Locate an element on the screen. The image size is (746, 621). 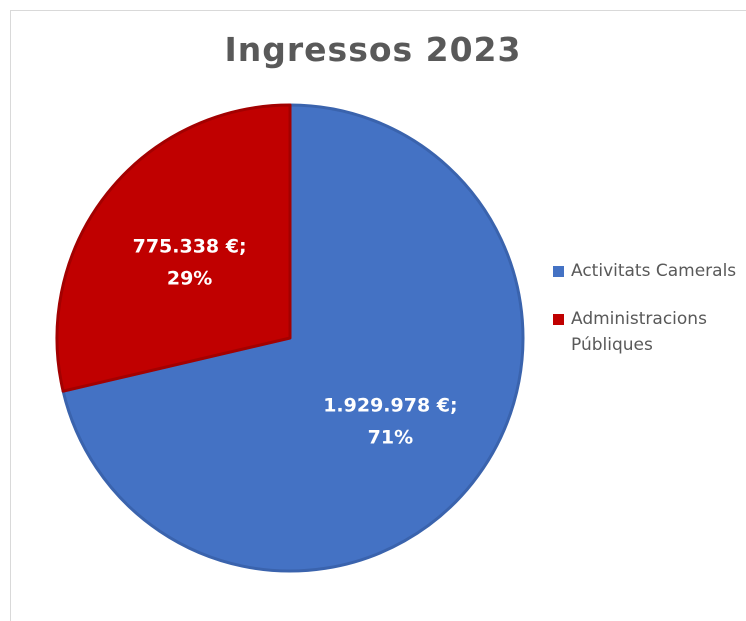
legend-item-activitats-camerals: Activitats Camerals is located at coordinates (649, 271).